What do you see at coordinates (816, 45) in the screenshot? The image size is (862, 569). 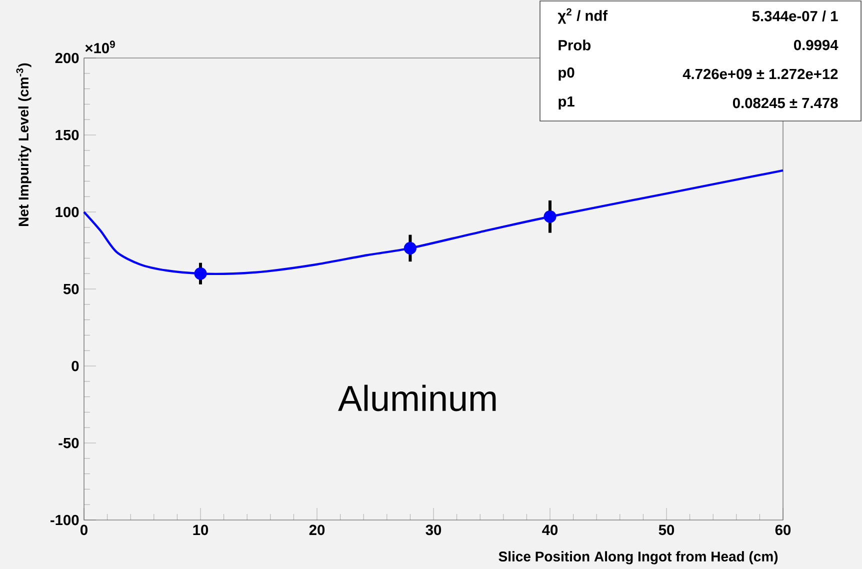 I see `text: 0.9994` at bounding box center [816, 45].